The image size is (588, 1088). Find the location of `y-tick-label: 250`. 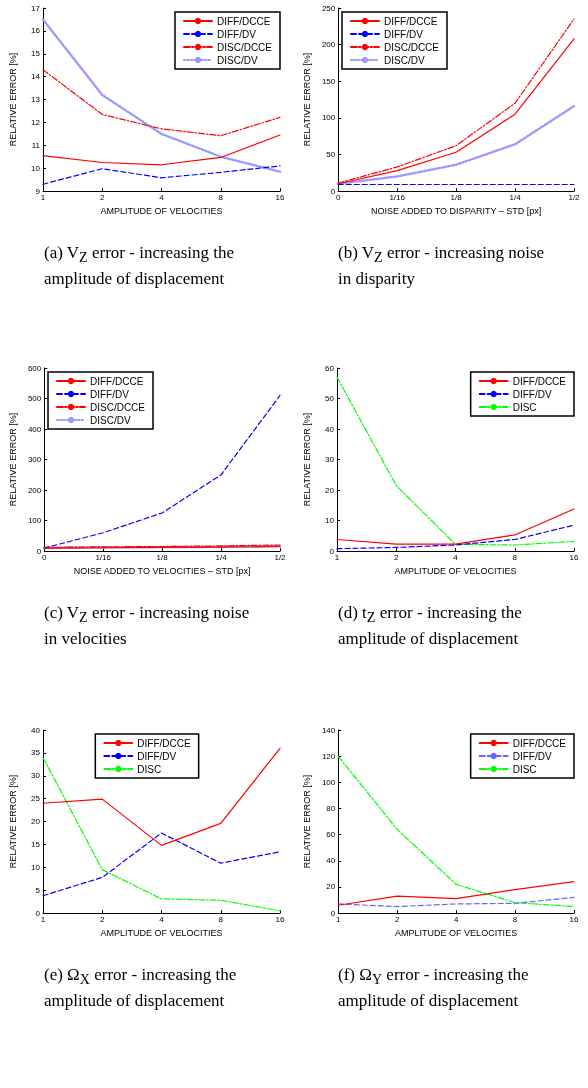

y-tick-label: 250 is located at coordinates (328, 8).